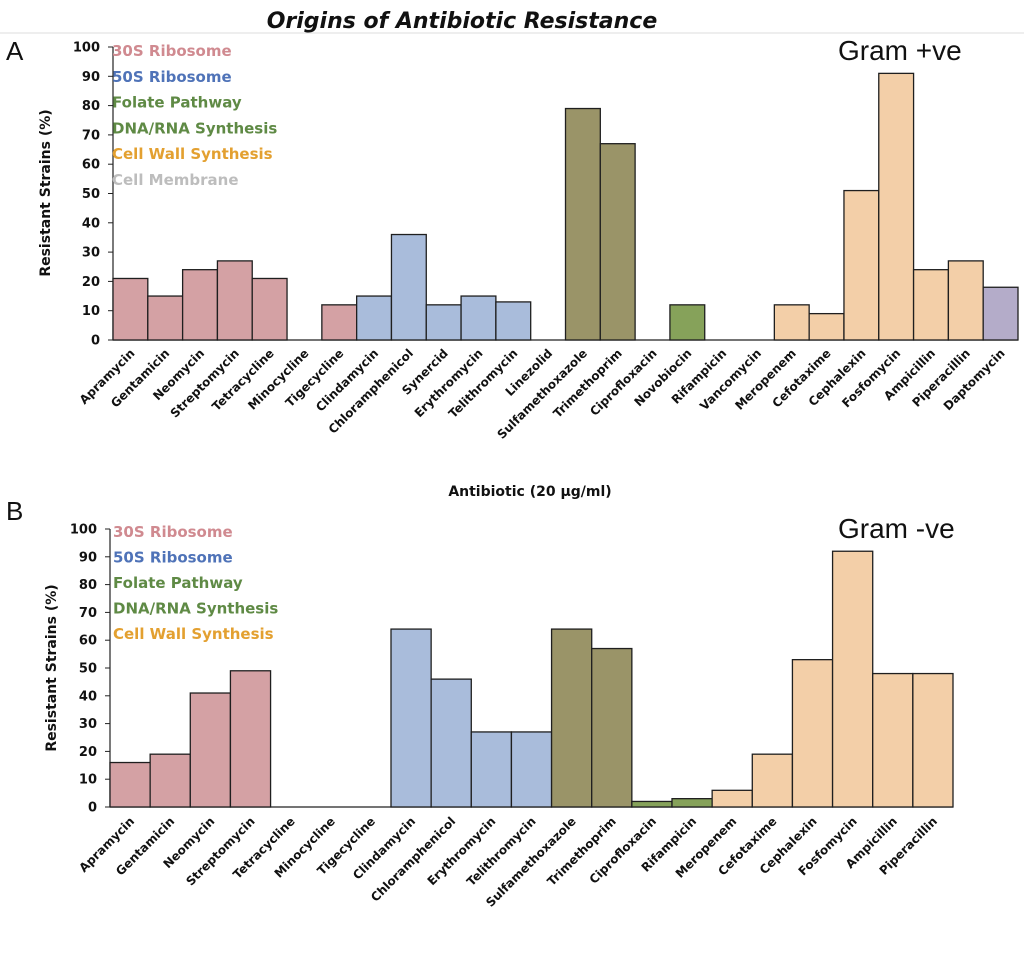 The width and height of the screenshot is (1024, 961). I want to click on bar-novobiocin, so click(687, 322).